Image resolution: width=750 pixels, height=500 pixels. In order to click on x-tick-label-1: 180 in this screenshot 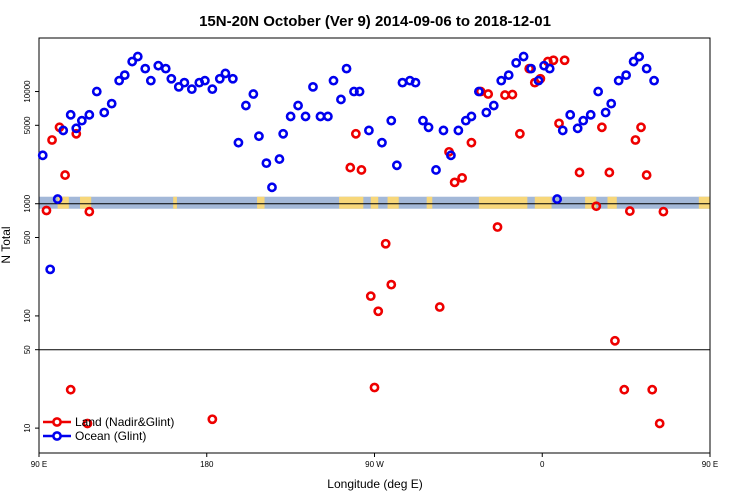, I will do `click(207, 464)`.